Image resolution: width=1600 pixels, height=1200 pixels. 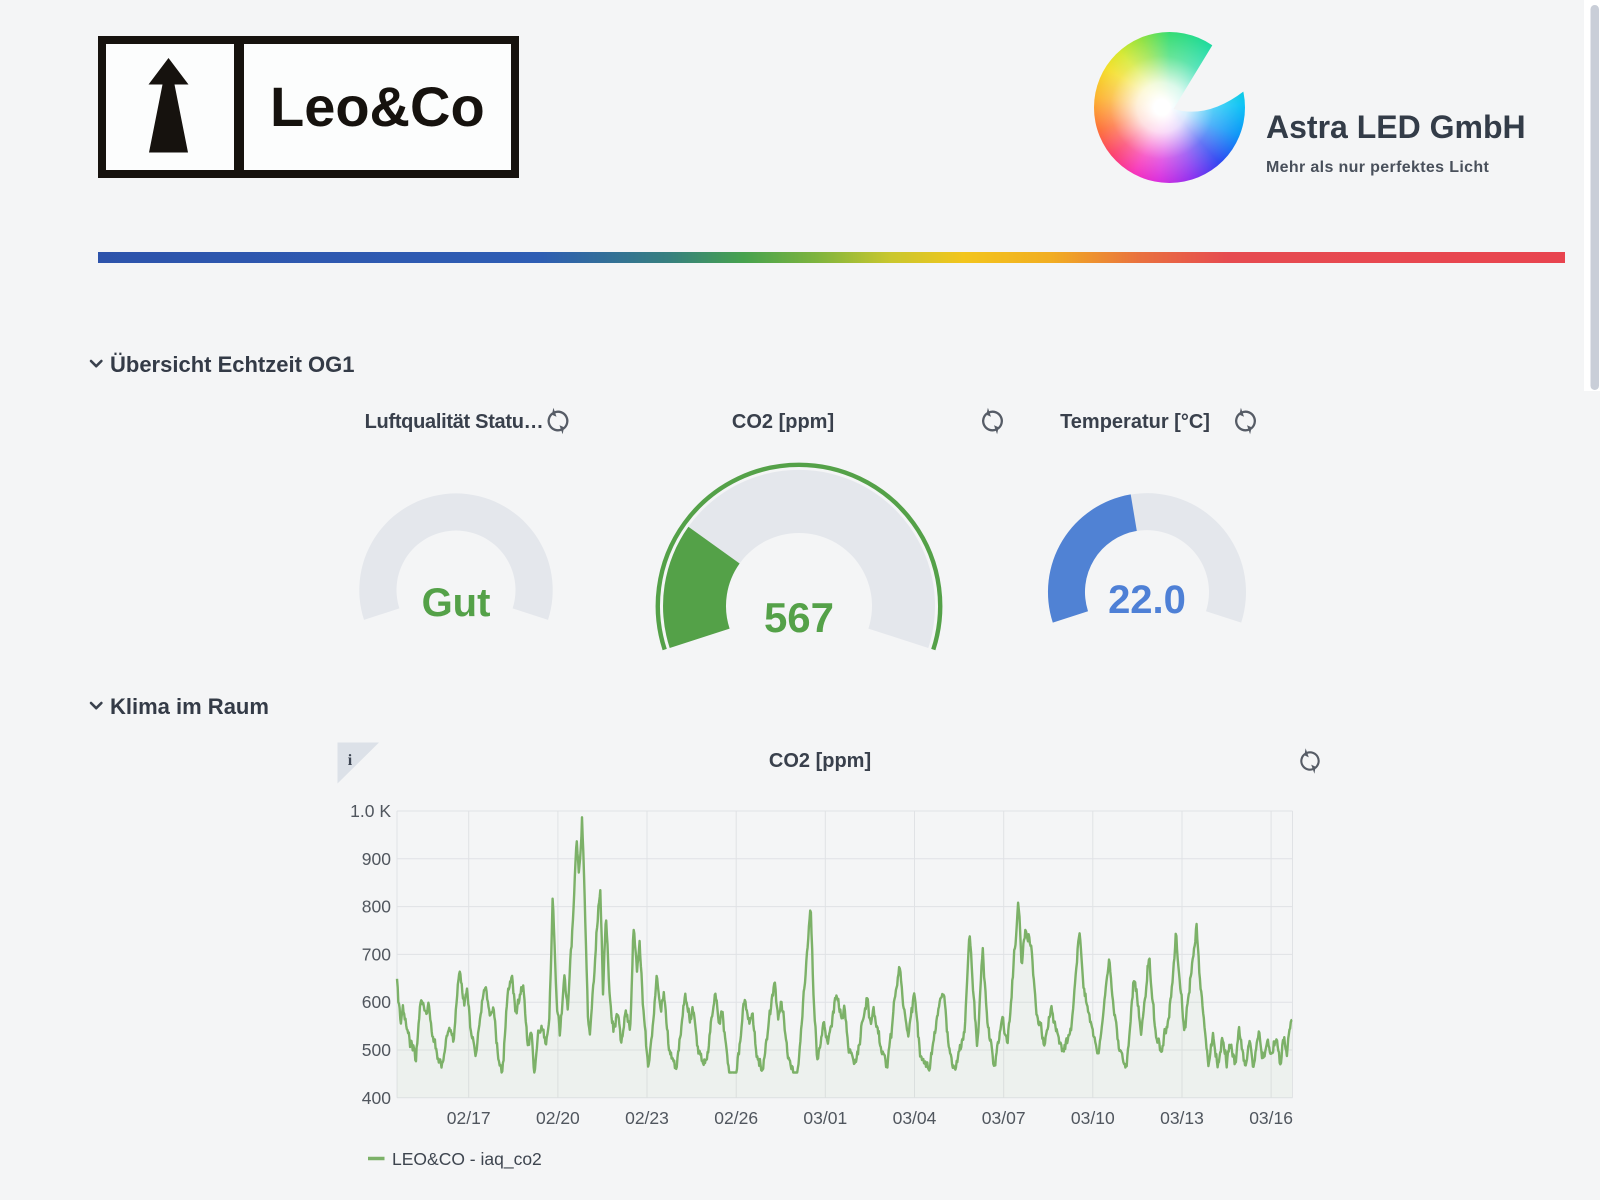 I want to click on svg-text: 02/17, so click(x=469, y=1118).